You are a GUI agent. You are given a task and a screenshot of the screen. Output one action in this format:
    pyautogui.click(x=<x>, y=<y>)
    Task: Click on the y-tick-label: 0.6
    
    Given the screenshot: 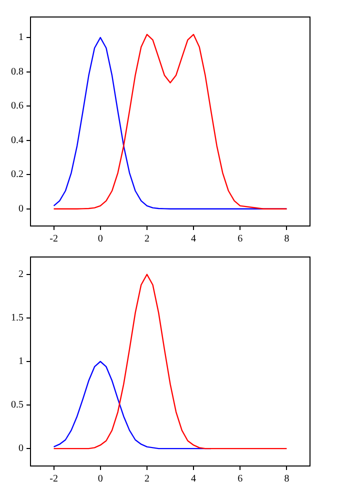 What is the action you would take?
    pyautogui.click(x=17, y=106)
    